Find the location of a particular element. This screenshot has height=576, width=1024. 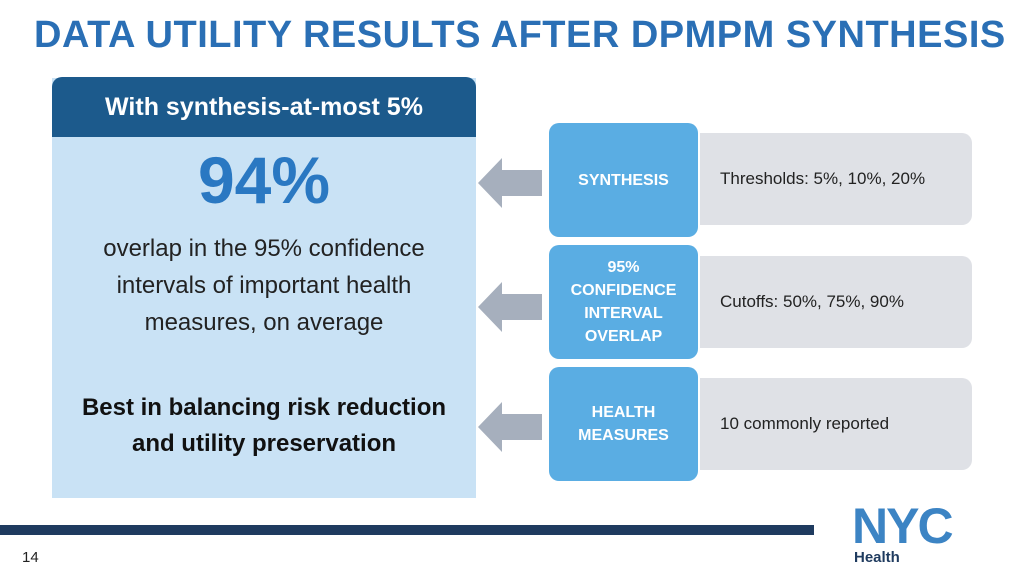

page-number: 14 is located at coordinates (30, 557).